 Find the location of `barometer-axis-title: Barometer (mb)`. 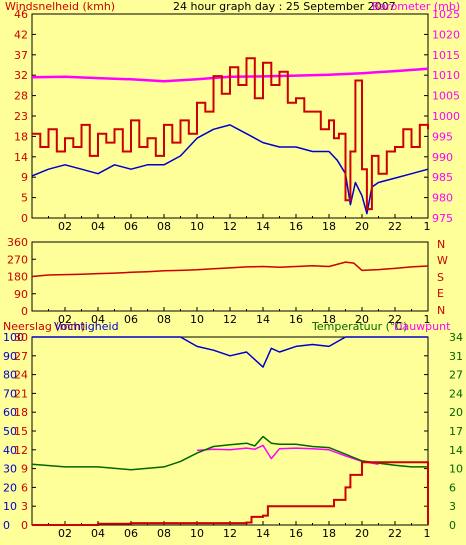

barometer-axis-title: Barometer (mb) is located at coordinates (416, 6).